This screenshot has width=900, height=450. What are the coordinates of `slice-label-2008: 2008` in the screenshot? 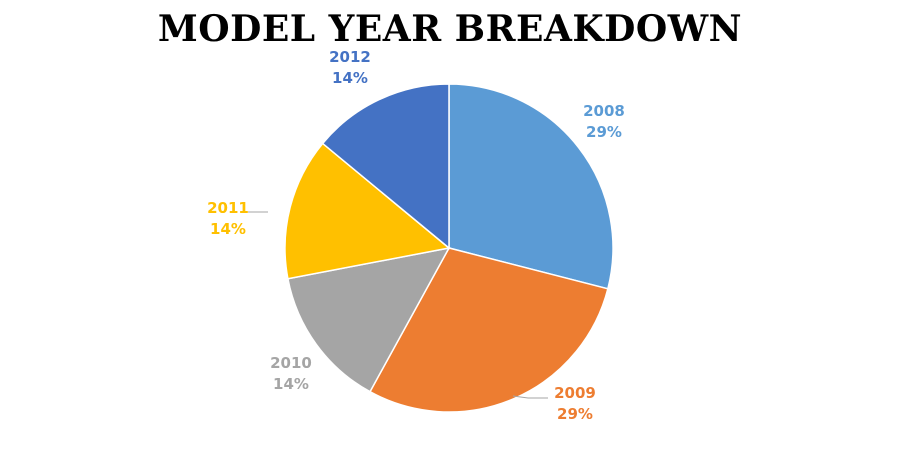 It's located at (604, 111).